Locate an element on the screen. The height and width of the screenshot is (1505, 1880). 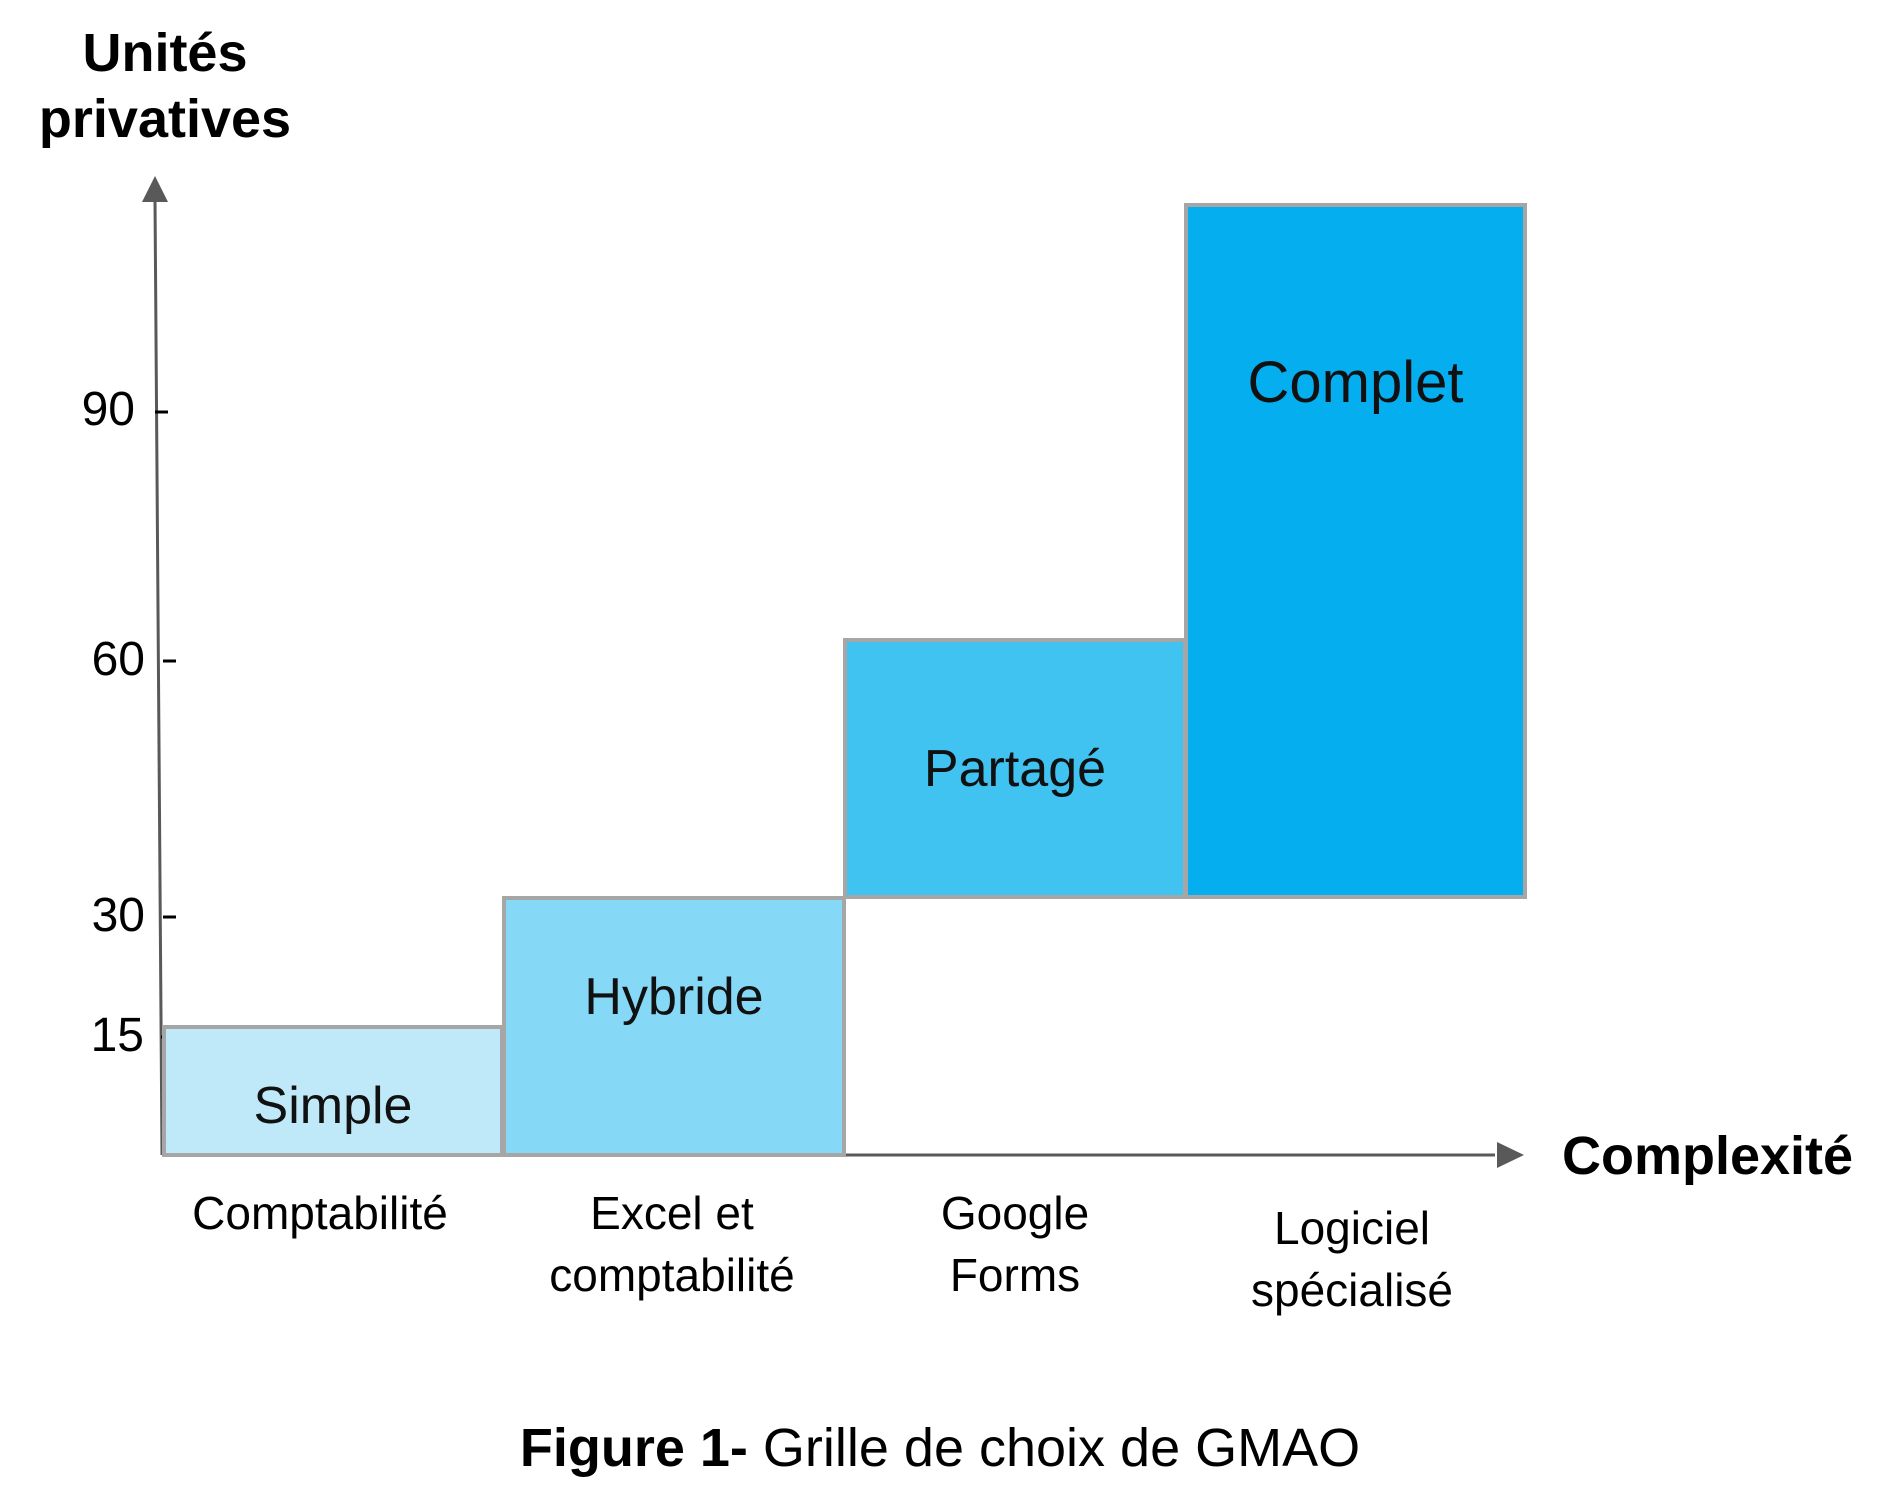
y-axis-title: Unités privatives is located at coordinates (165, 86).